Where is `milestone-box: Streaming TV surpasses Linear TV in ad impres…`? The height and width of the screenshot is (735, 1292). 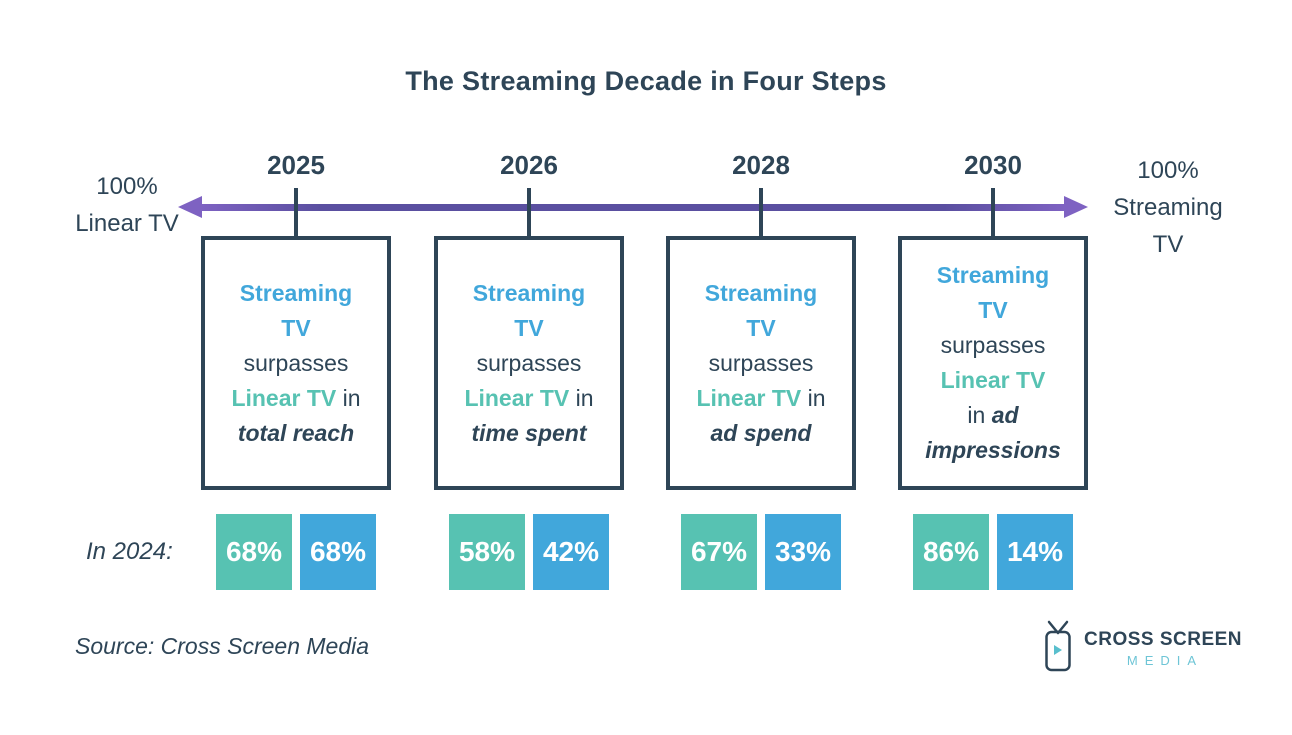 milestone-box: Streaming TV surpasses Linear TV in ad impres… is located at coordinates (993, 363).